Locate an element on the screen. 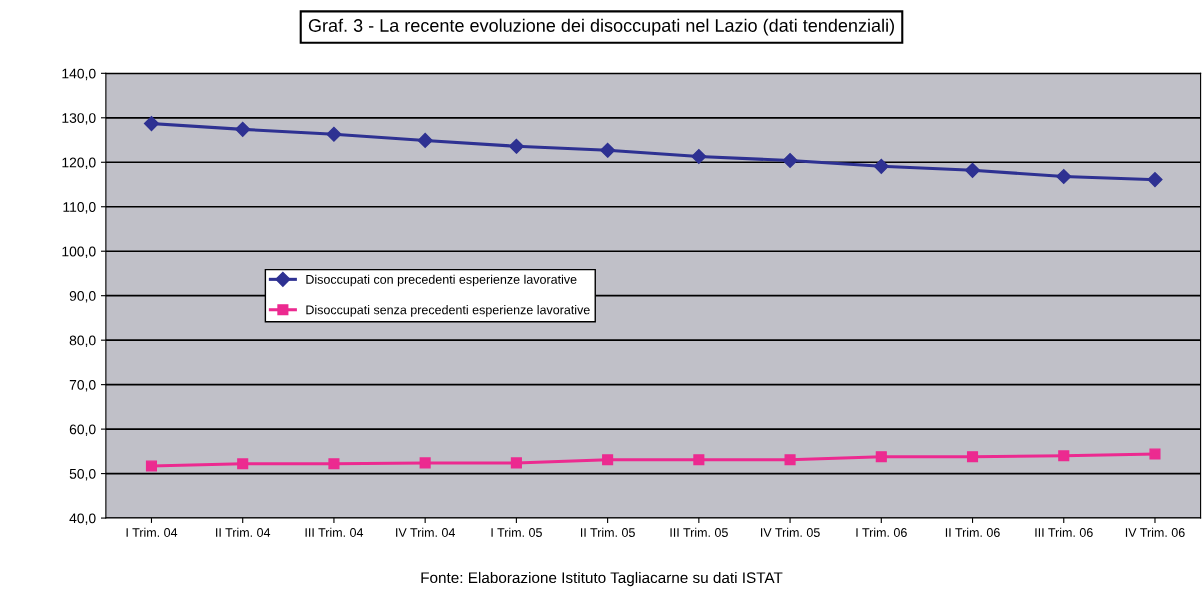  y-tick-label: 120,0 is located at coordinates (79, 163).